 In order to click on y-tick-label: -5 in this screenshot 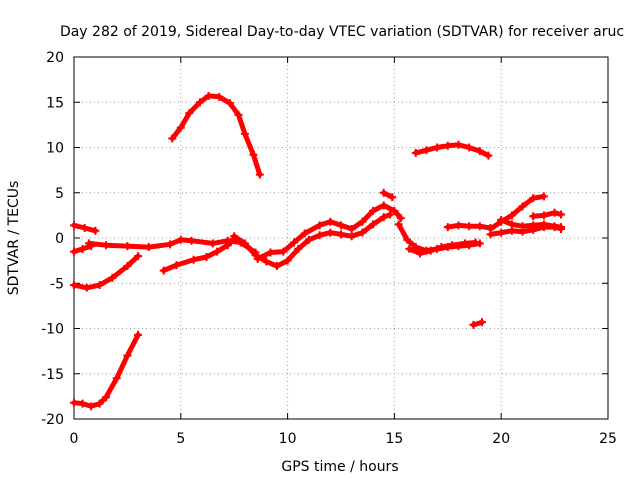, I will do `click(57, 284)`.